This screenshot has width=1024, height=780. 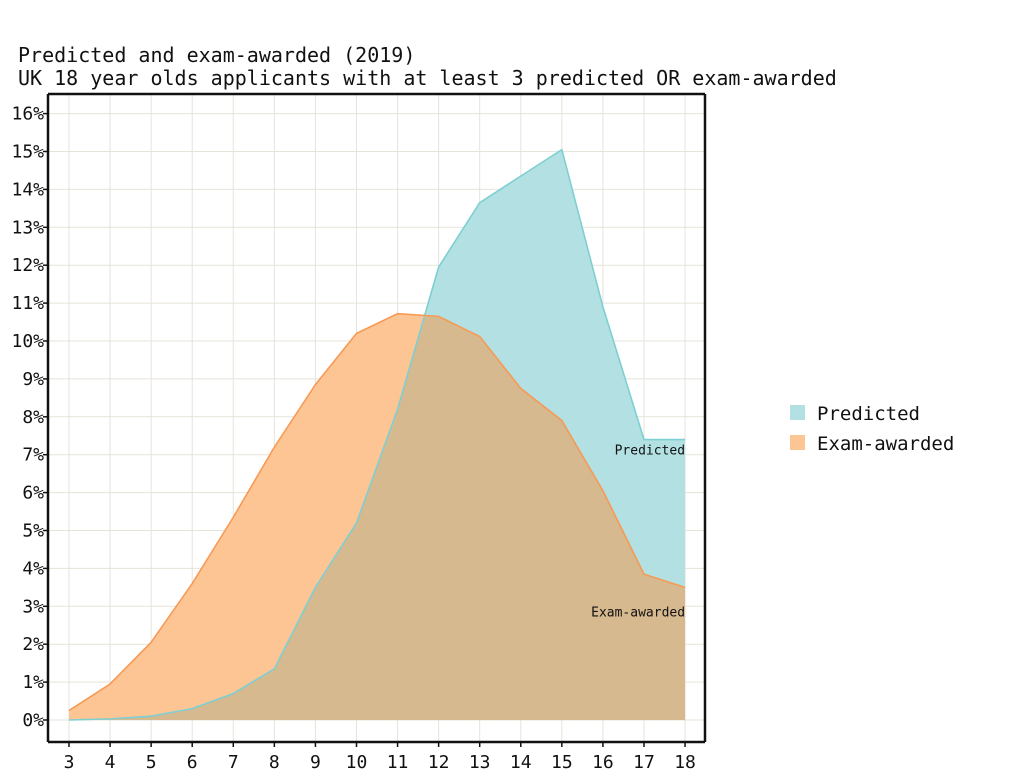 What do you see at coordinates (69, 762) in the screenshot?
I see `x-tick-label: 3` at bounding box center [69, 762].